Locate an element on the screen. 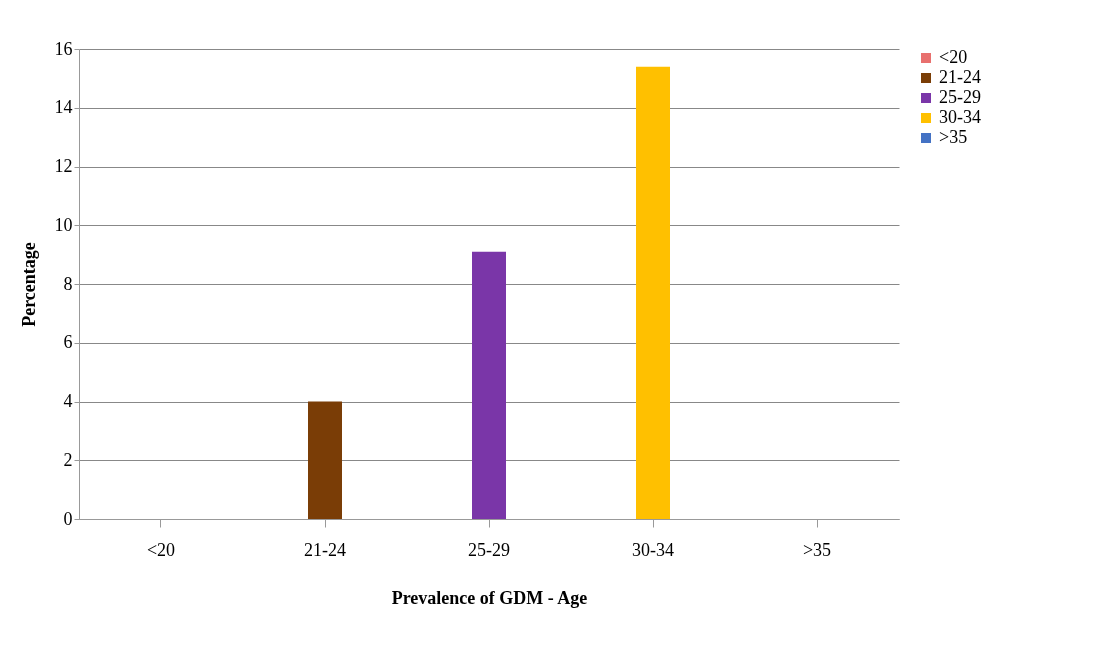 The height and width of the screenshot is (652, 1112). y-tick-label: 14 is located at coordinates (63, 107).